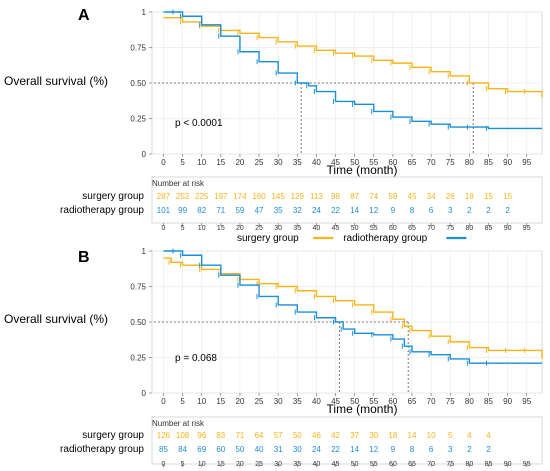 The width and height of the screenshot is (550, 471). I want to click on legend-label: radiotherapy group, so click(385, 238).